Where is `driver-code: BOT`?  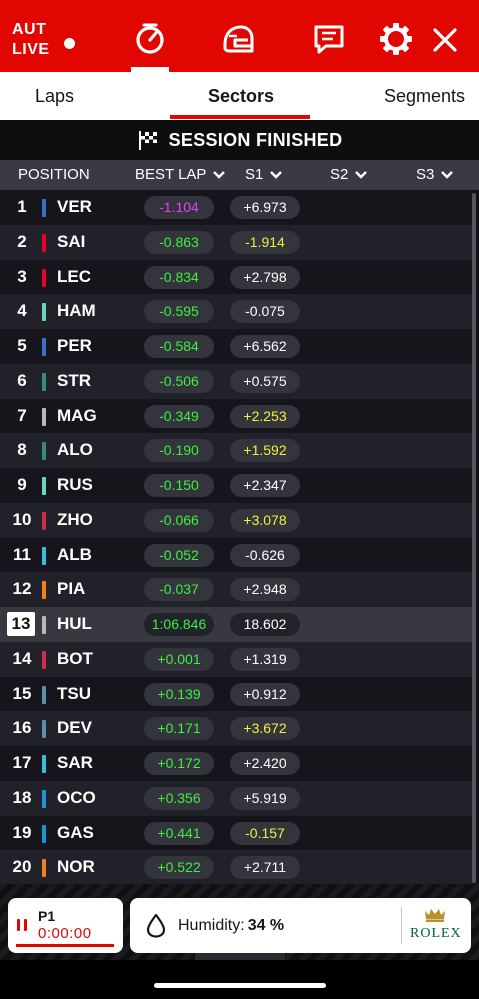
driver-code: BOT is located at coordinates (75, 658).